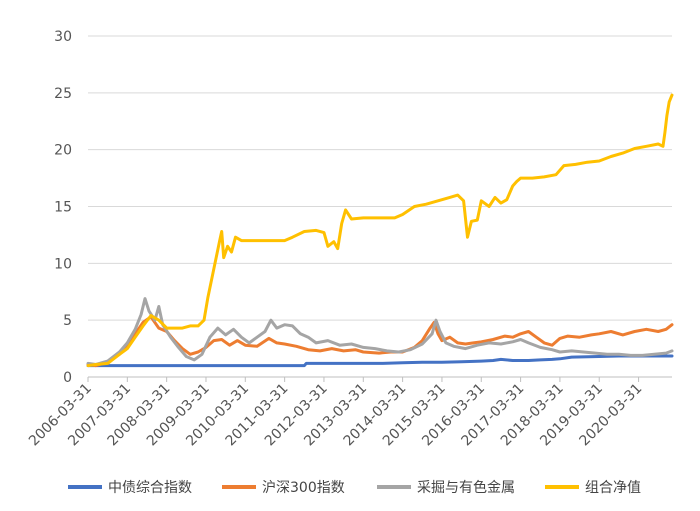 The width and height of the screenshot is (700, 511). What do you see at coordinates (67, 378) in the screenshot?
I see `y-tick-label: 0` at bounding box center [67, 378].